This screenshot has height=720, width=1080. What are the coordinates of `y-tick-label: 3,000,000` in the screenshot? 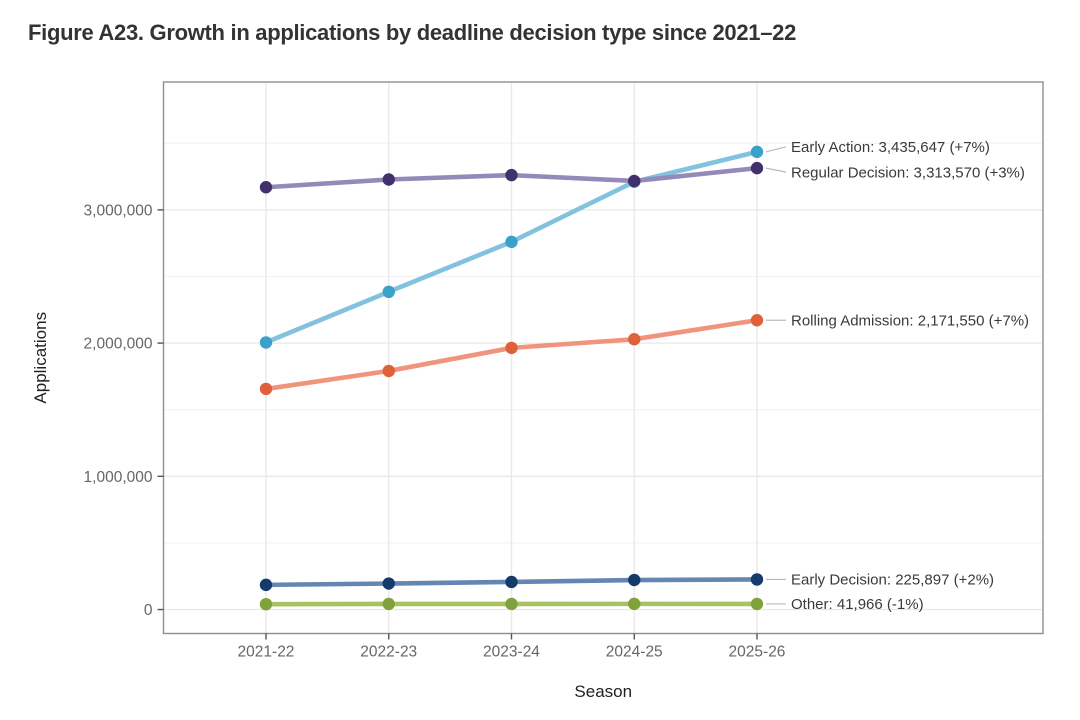 It's located at (118, 210).